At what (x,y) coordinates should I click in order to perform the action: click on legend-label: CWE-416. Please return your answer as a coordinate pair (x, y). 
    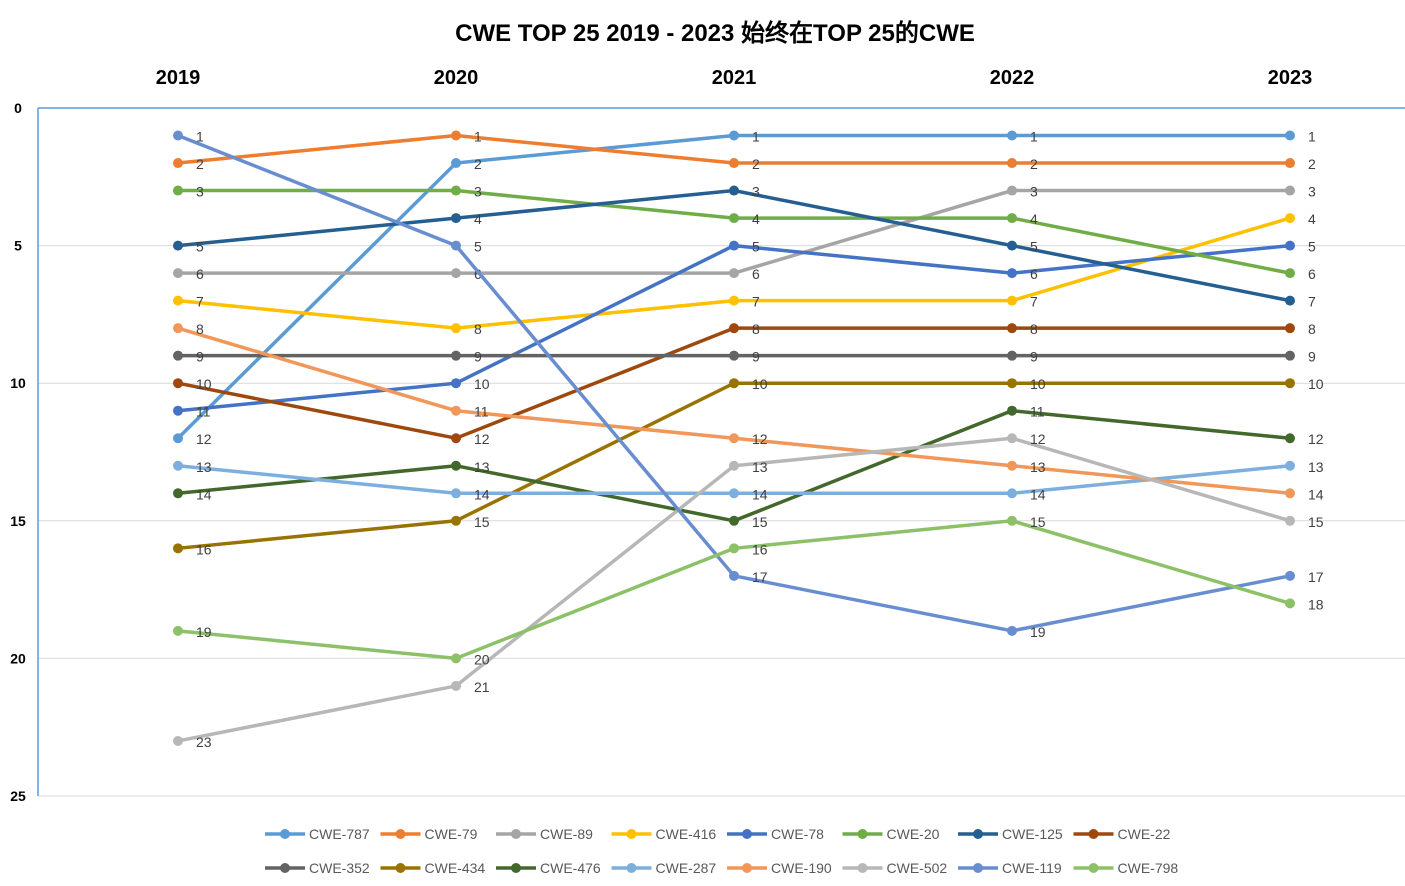
    Looking at the image, I should click on (686, 834).